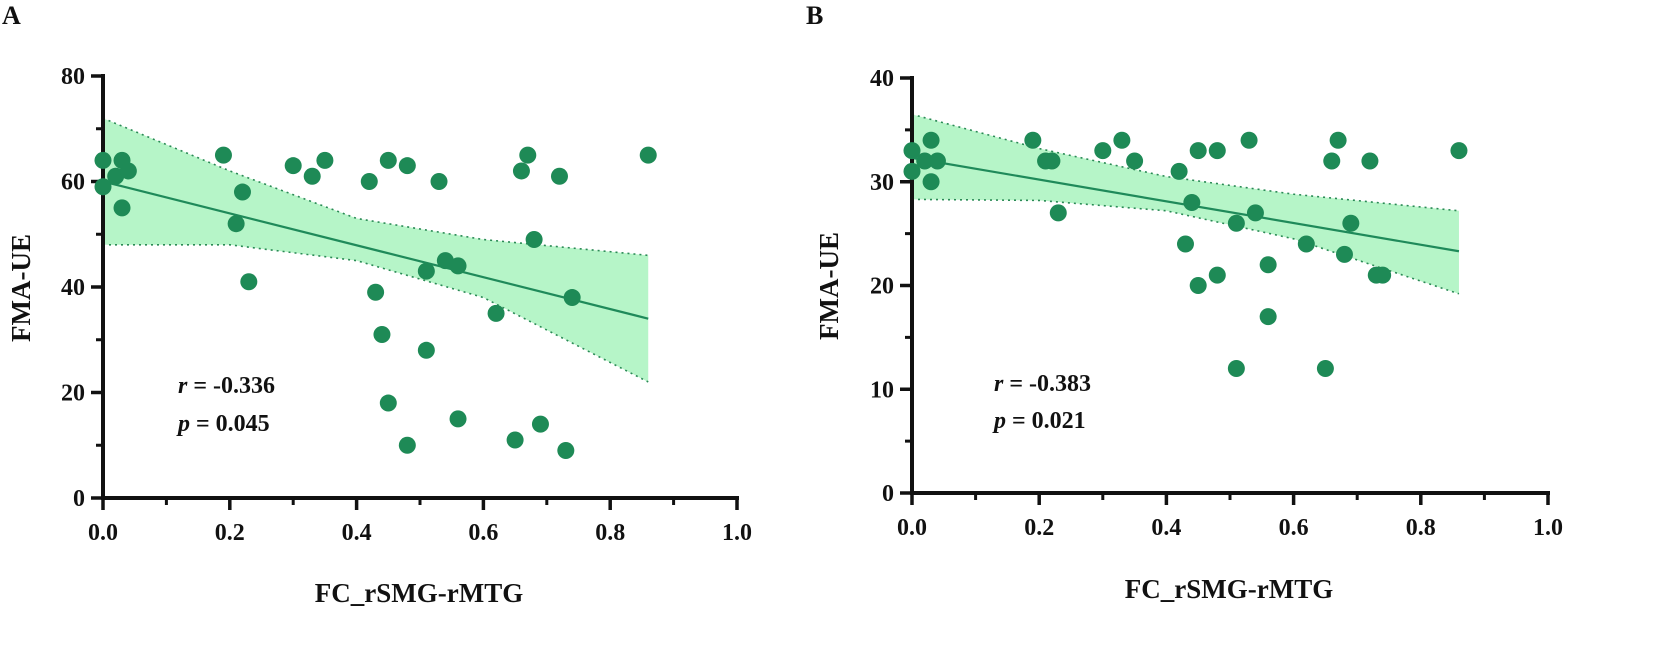 This screenshot has width=1653, height=652. Describe the element at coordinates (73, 183) in the screenshot. I see `y-tick-label: 60` at that location.